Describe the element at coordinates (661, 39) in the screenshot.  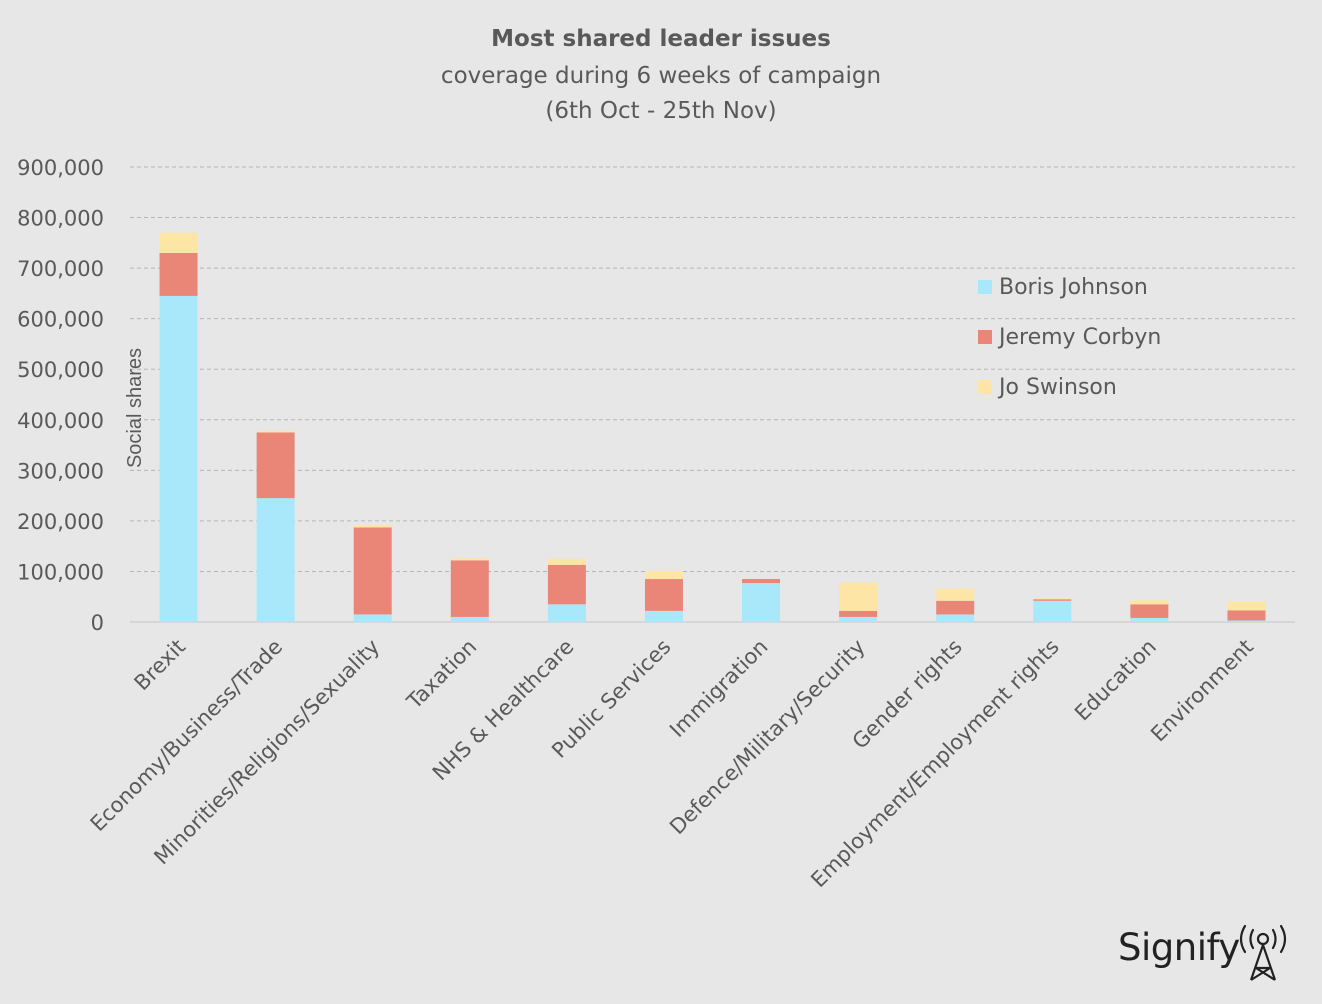
I see `chart-title: Most shared leader issues` at that location.